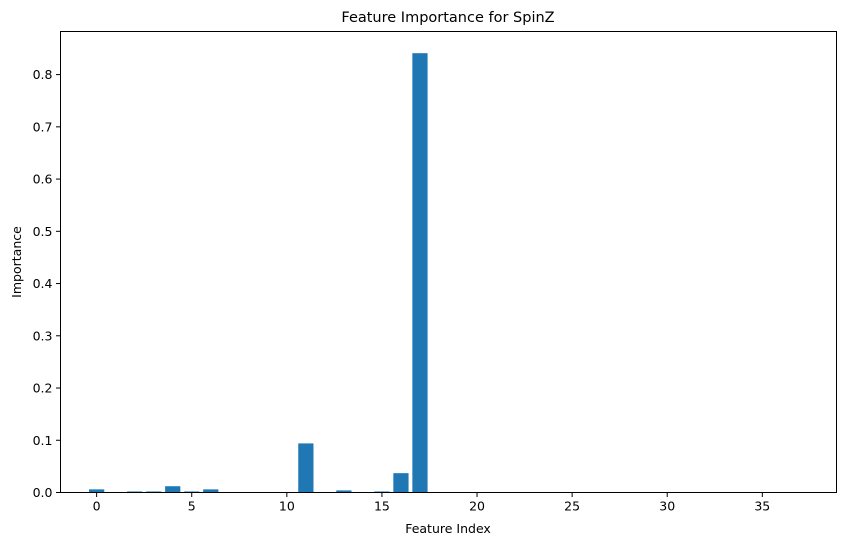 The height and width of the screenshot is (545, 846). What do you see at coordinates (477, 506) in the screenshot?
I see `x-tick-label: 20` at bounding box center [477, 506].